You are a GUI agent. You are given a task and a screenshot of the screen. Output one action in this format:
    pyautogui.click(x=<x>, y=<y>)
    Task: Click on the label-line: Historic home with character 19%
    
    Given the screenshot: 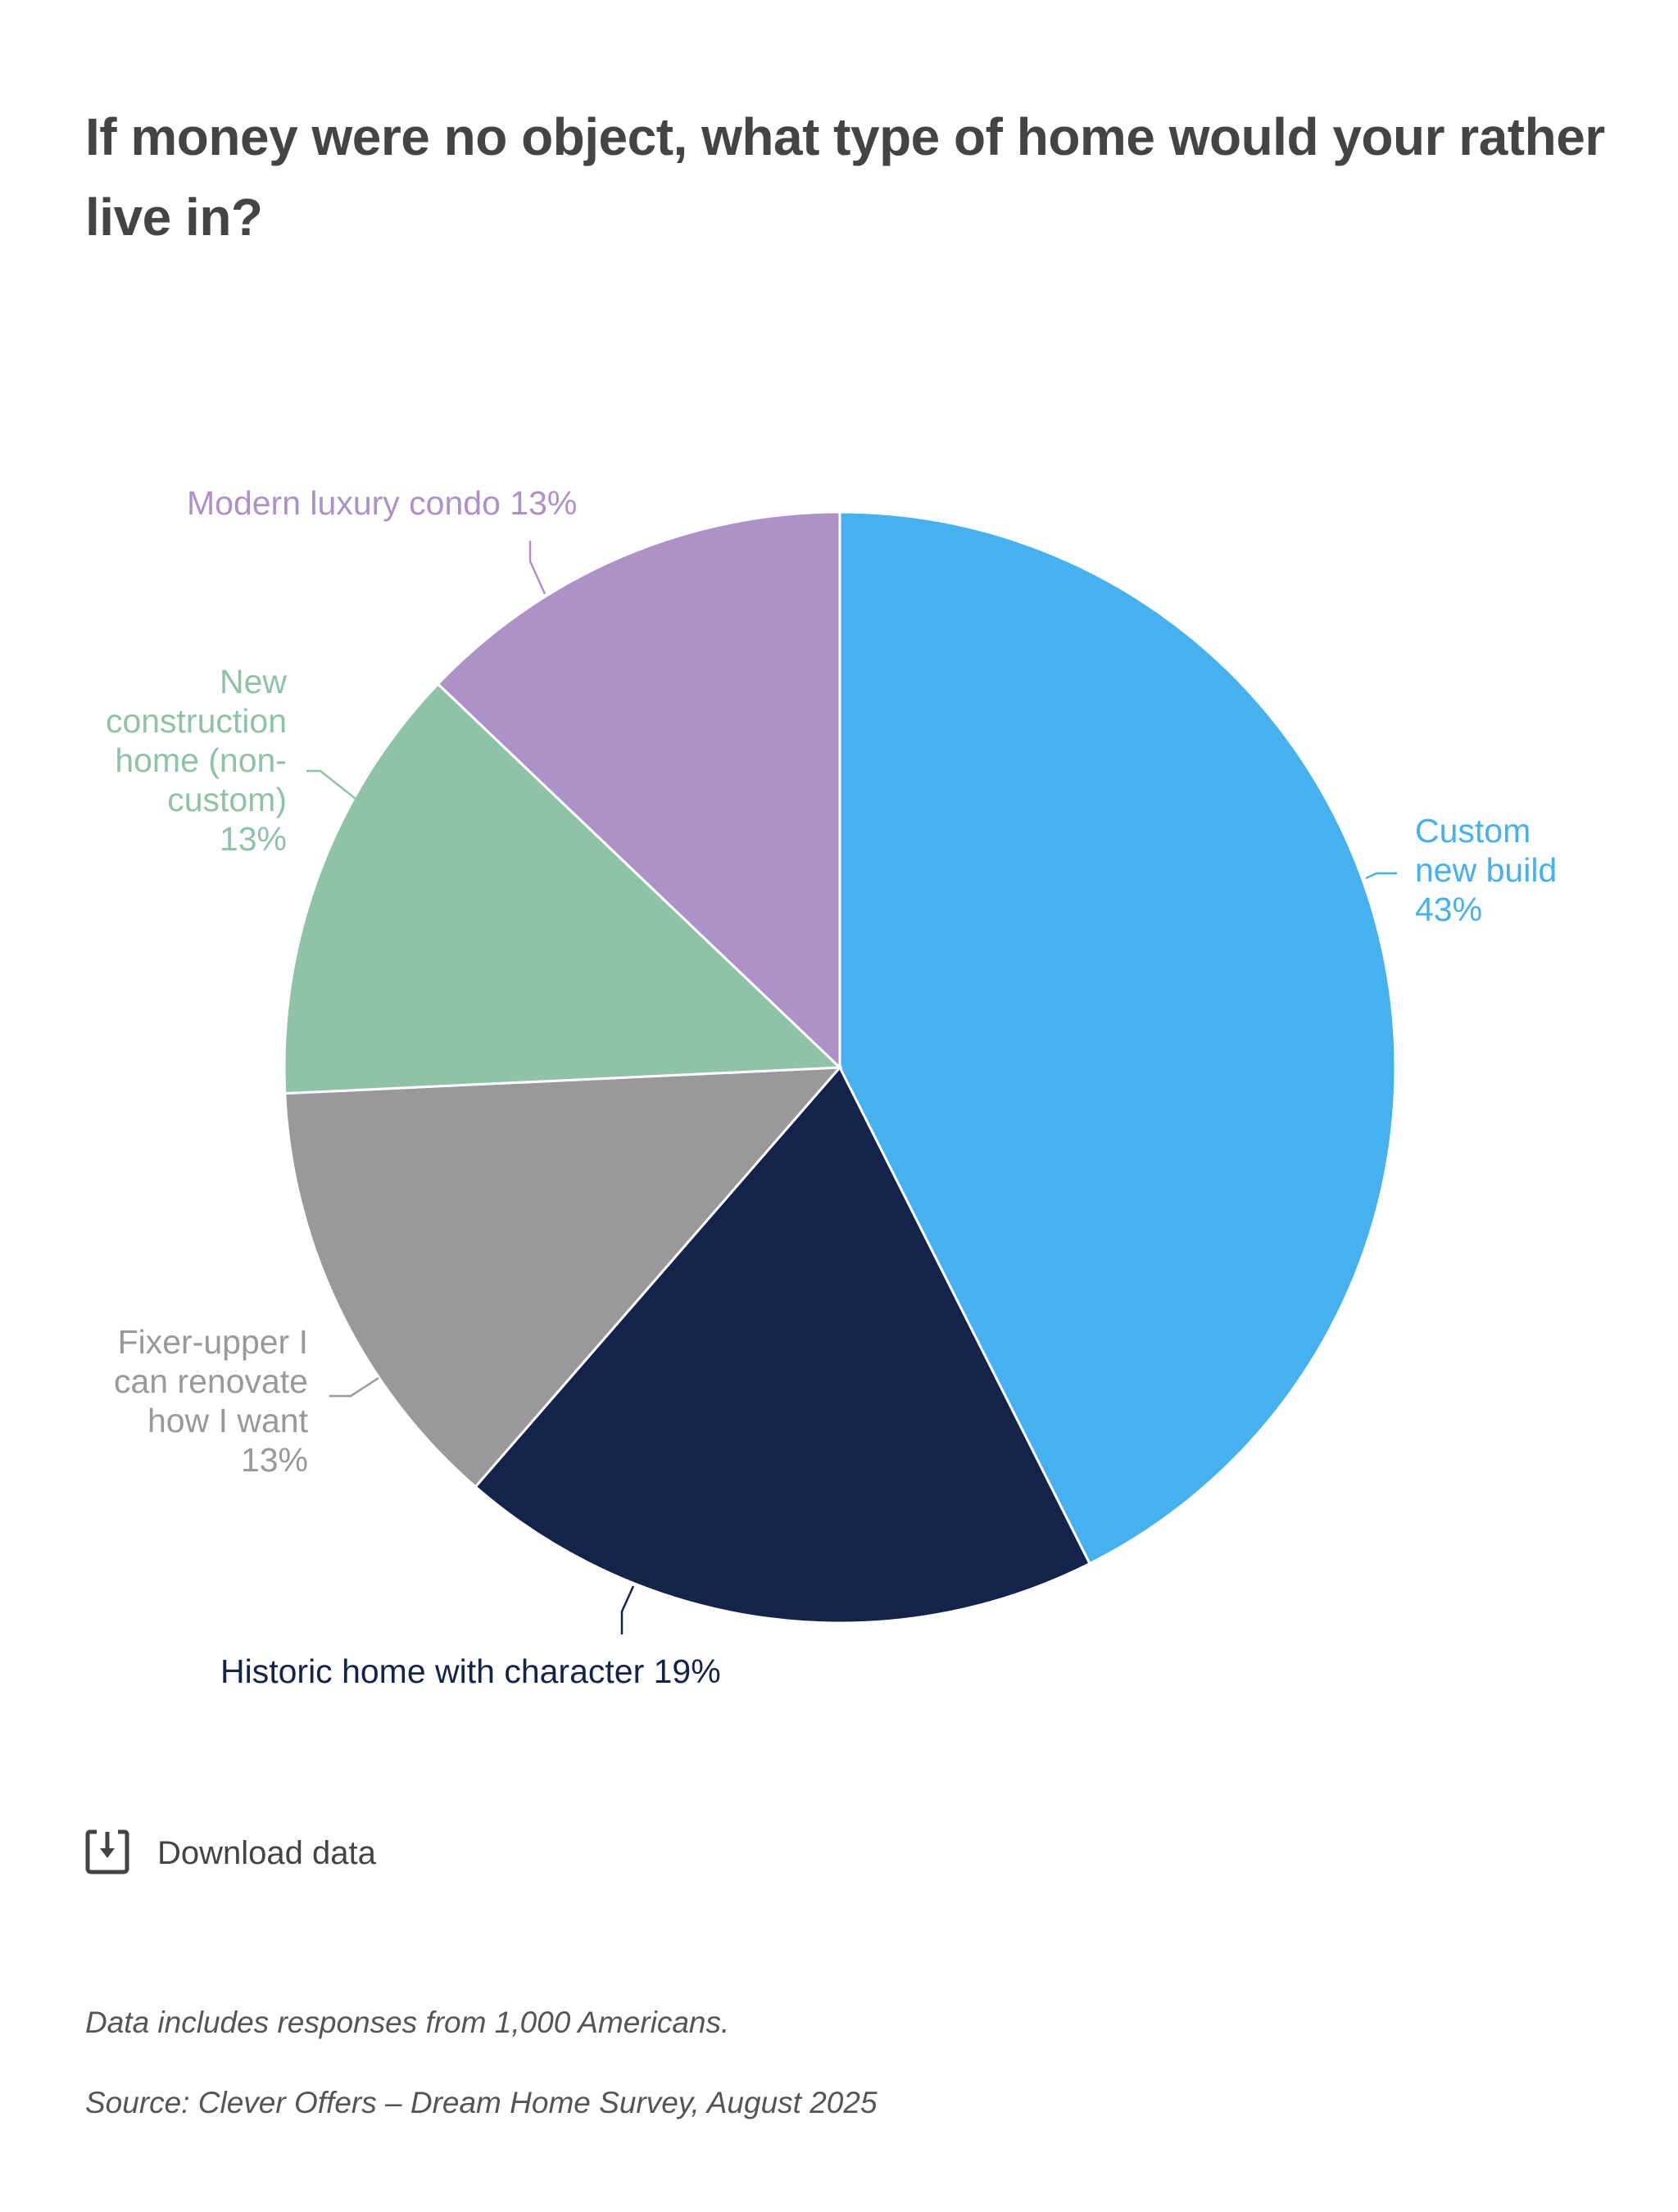 What is the action you would take?
    pyautogui.click(x=470, y=1671)
    